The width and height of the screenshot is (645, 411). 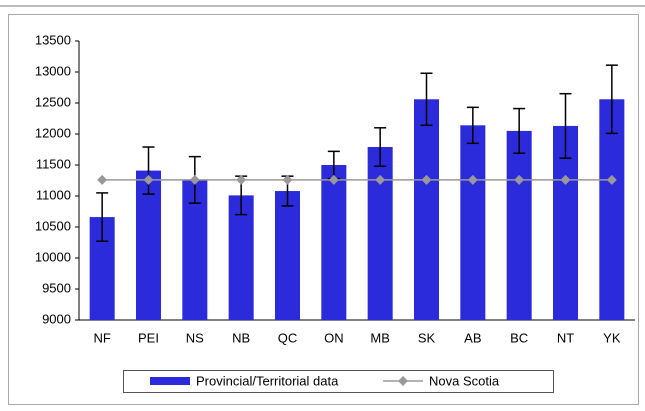 What do you see at coordinates (53, 70) in the screenshot?
I see `y-tick-label: 13000` at bounding box center [53, 70].